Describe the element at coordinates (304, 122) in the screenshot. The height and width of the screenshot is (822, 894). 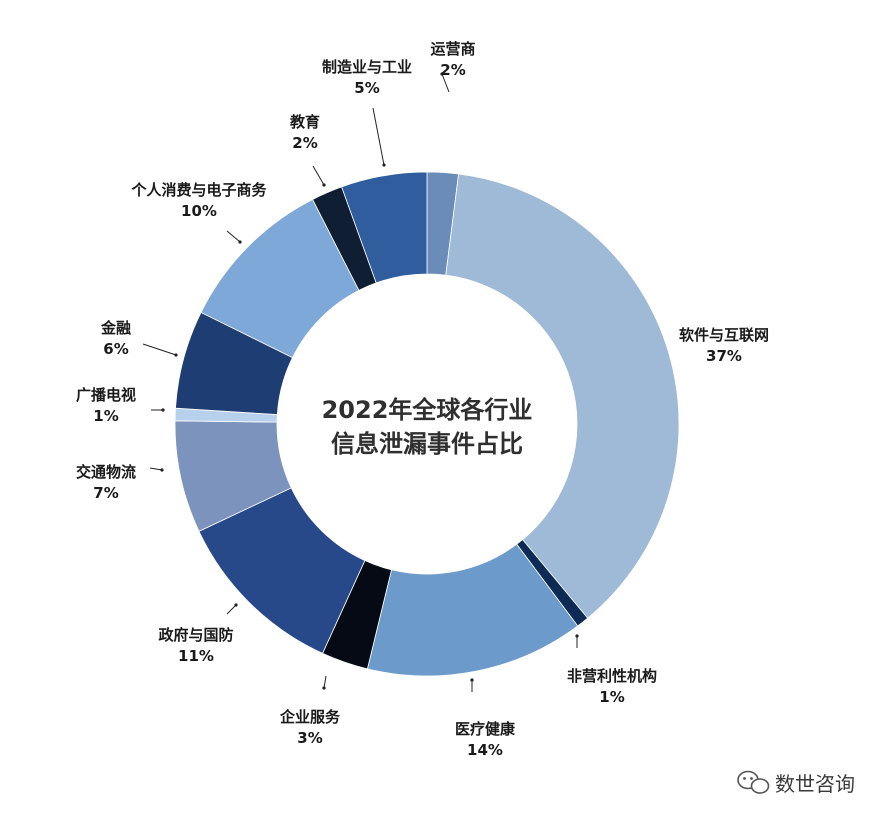
I see `slice-label-11: 教育` at that location.